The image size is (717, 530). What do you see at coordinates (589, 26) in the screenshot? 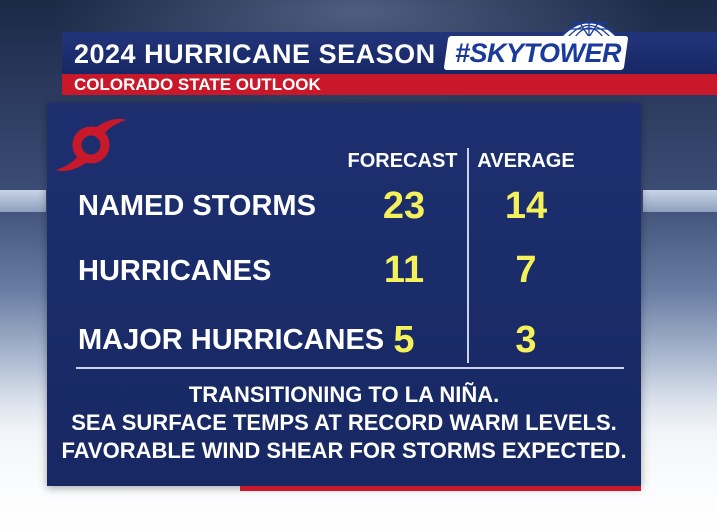
I see `dome-icon` at bounding box center [589, 26].